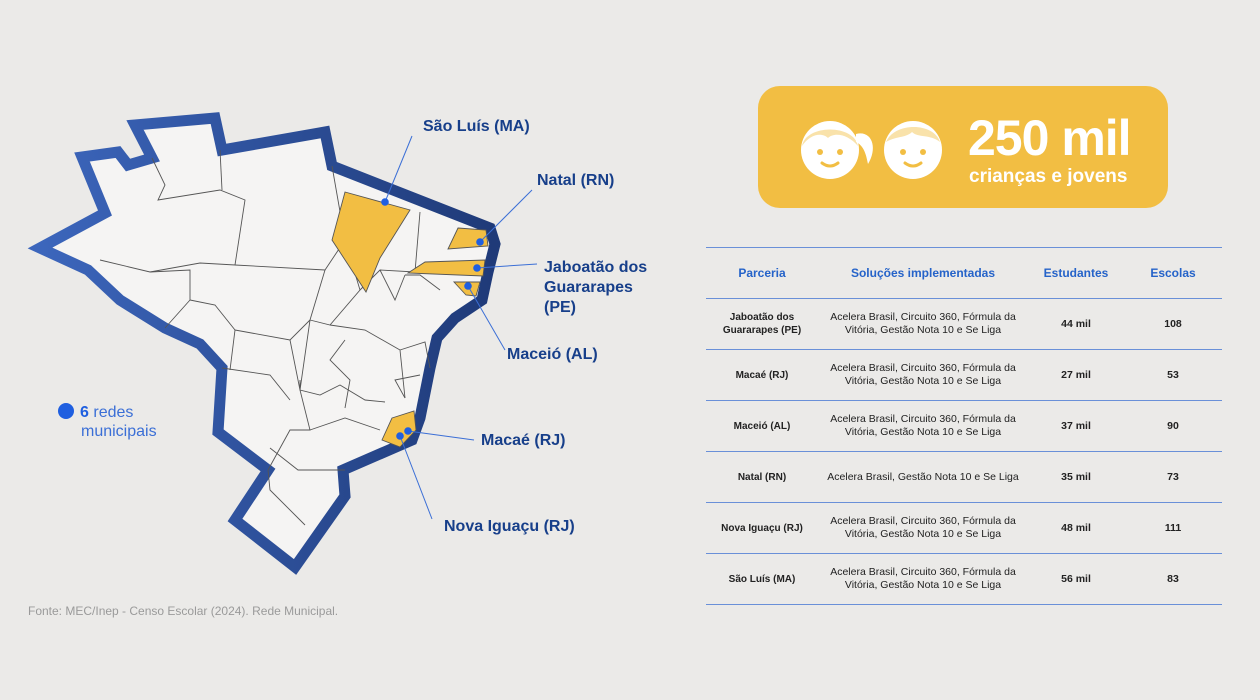 This screenshot has width=1260, height=700. Describe the element at coordinates (509, 526) in the screenshot. I see `city-label-nova-iguacu: Nova Iguaçu (RJ)` at that location.